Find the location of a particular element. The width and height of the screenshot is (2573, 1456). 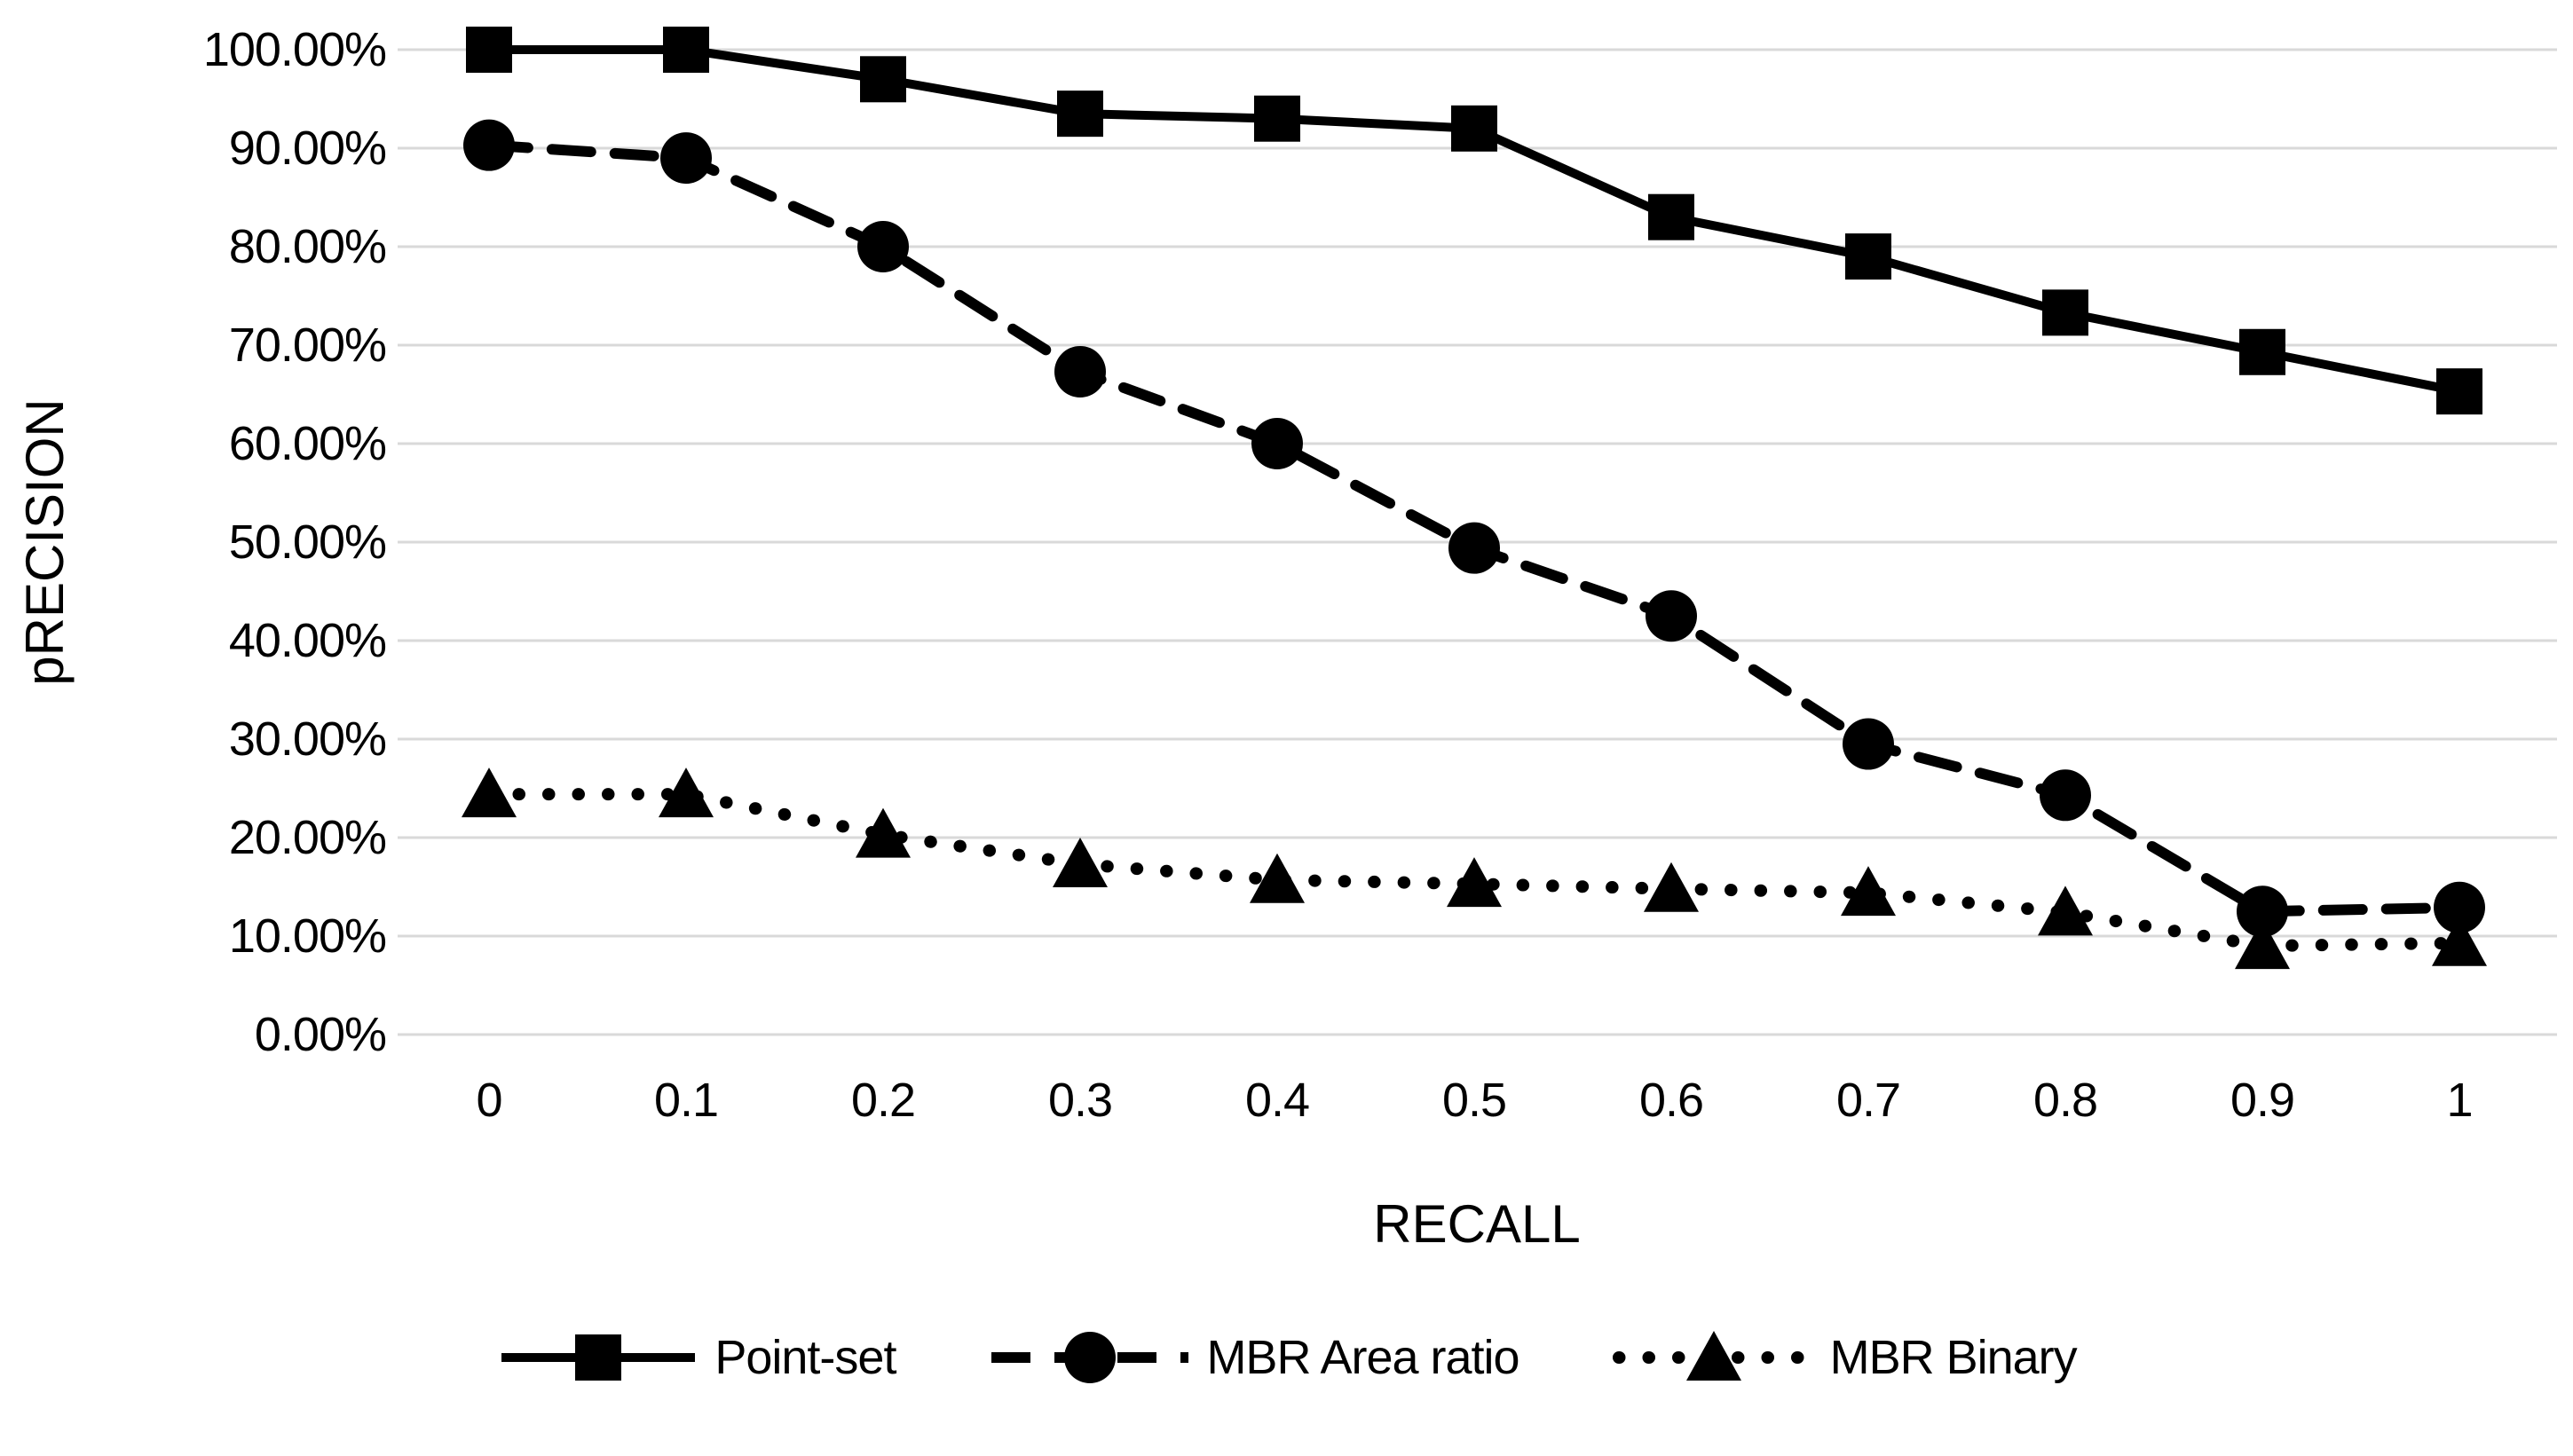

legend: Point-set MBR Area ratio MBR Binary is located at coordinates (1286, 1357).